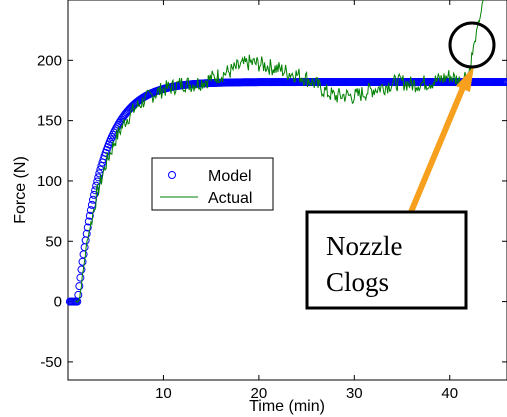 This screenshot has height=417, width=507. Describe the element at coordinates (259, 393) in the screenshot. I see `x-tick-label: 20` at that location.